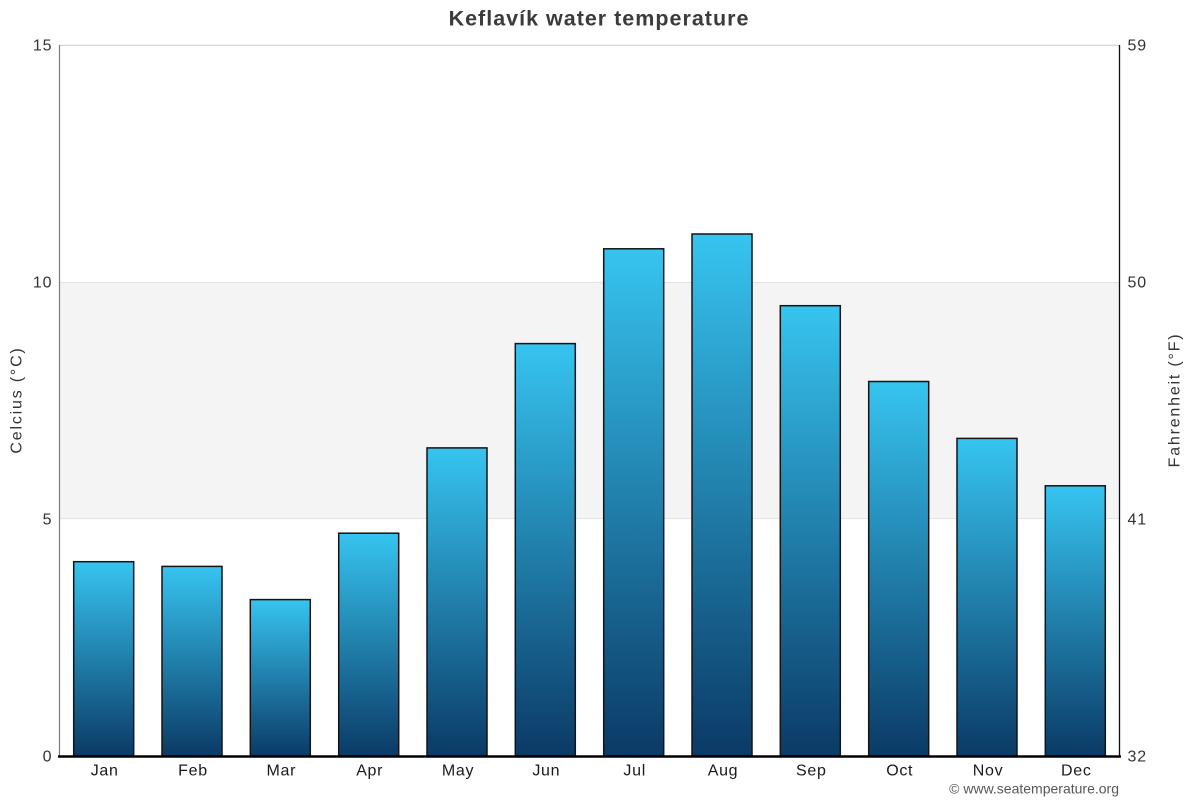 This screenshot has height=805, width=1200. Describe the element at coordinates (458, 771) in the screenshot. I see `svg-text: May` at that location.